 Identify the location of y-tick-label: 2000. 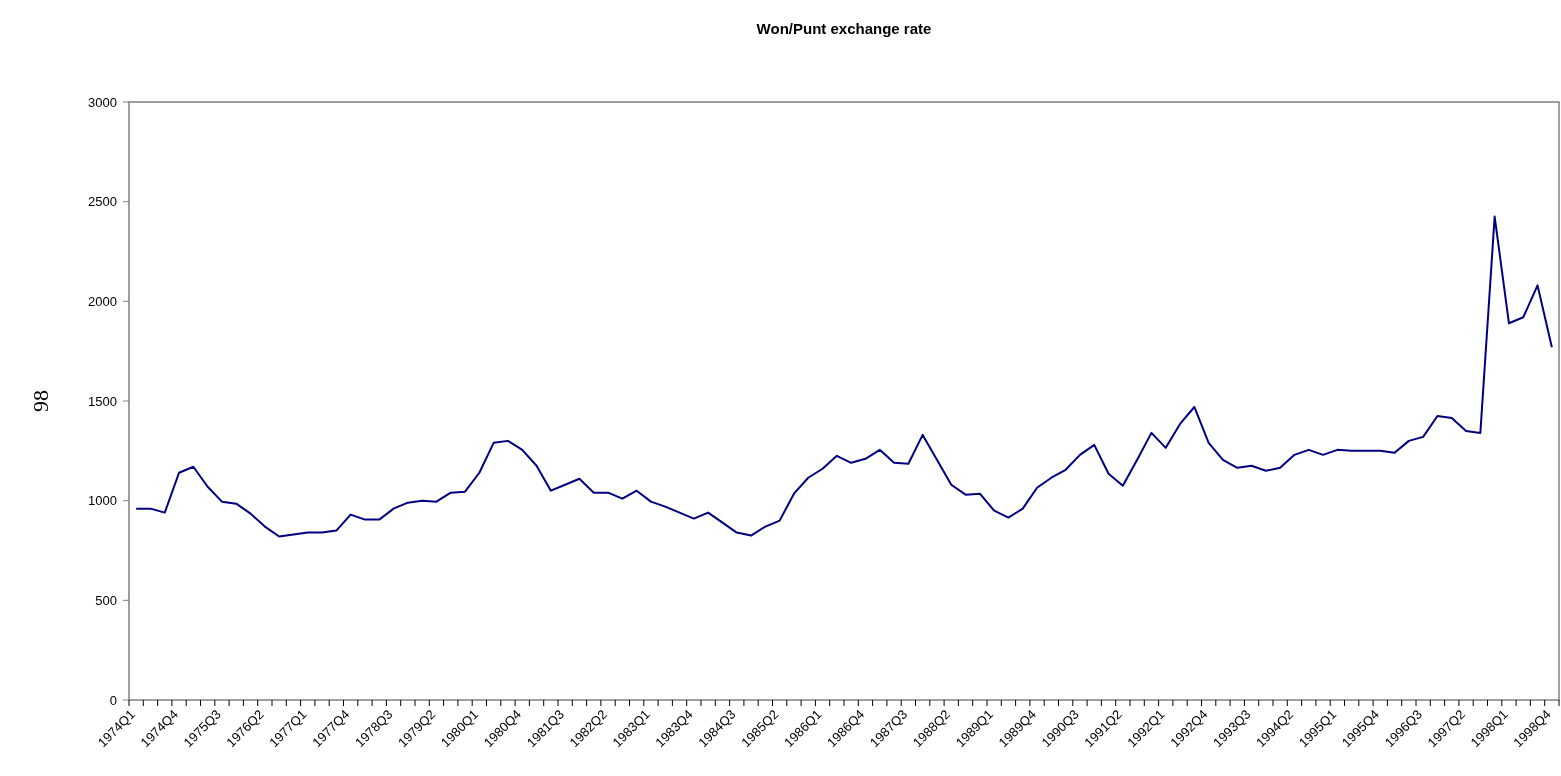
(102, 301).